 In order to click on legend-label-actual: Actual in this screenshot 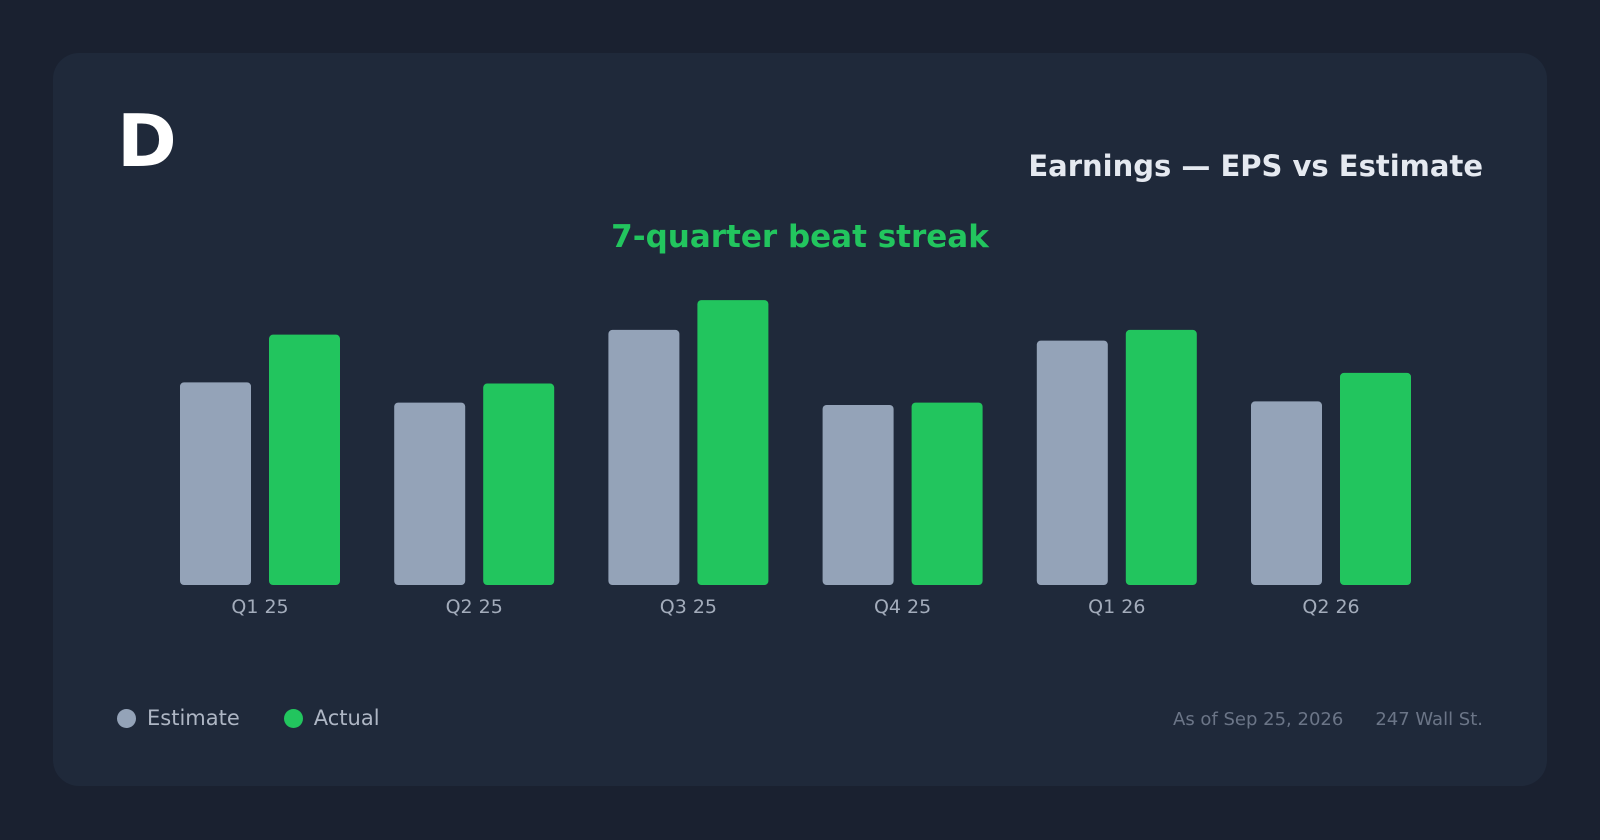, I will do `click(346, 718)`.